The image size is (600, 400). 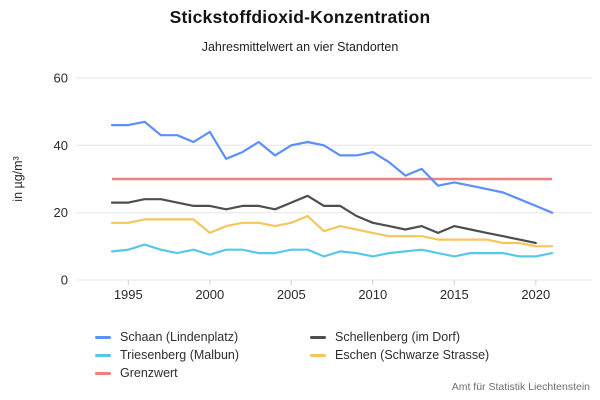 What do you see at coordinates (209, 294) in the screenshot?
I see `svg-text: 2000` at bounding box center [209, 294].